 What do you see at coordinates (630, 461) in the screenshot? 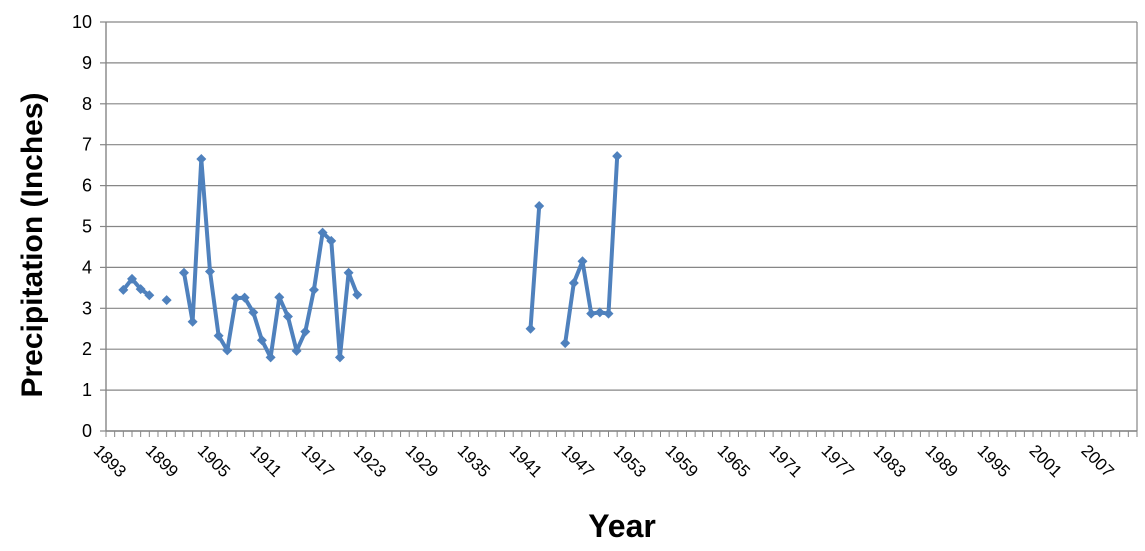
I see `x-tick-label: 1953` at bounding box center [630, 461].